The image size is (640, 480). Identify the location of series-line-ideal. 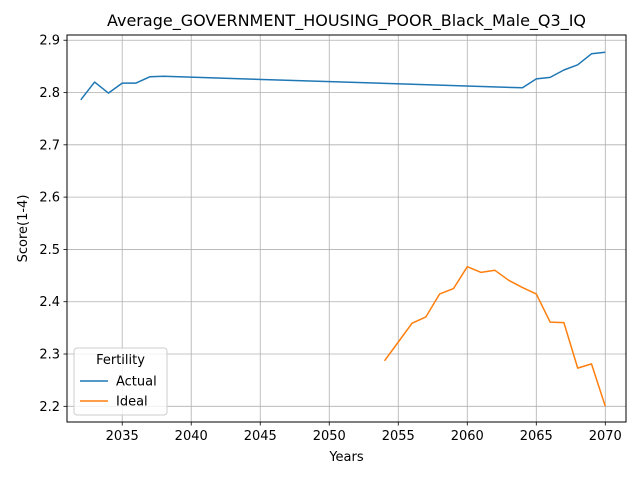
(495, 336).